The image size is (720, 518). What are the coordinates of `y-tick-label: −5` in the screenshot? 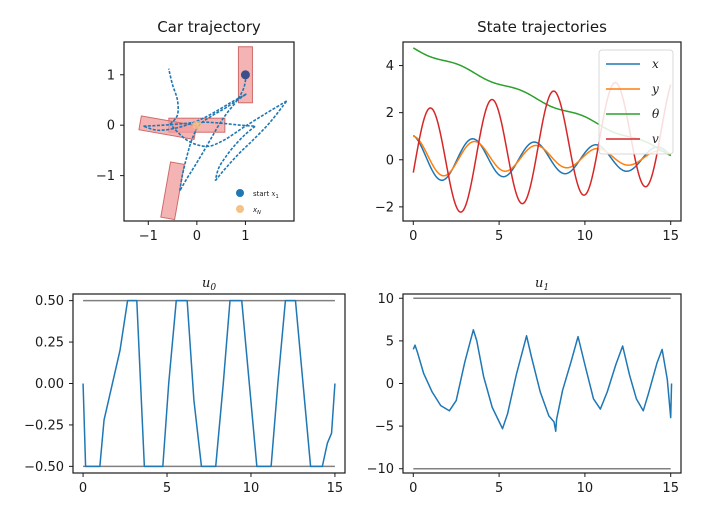 It's located at (384, 427).